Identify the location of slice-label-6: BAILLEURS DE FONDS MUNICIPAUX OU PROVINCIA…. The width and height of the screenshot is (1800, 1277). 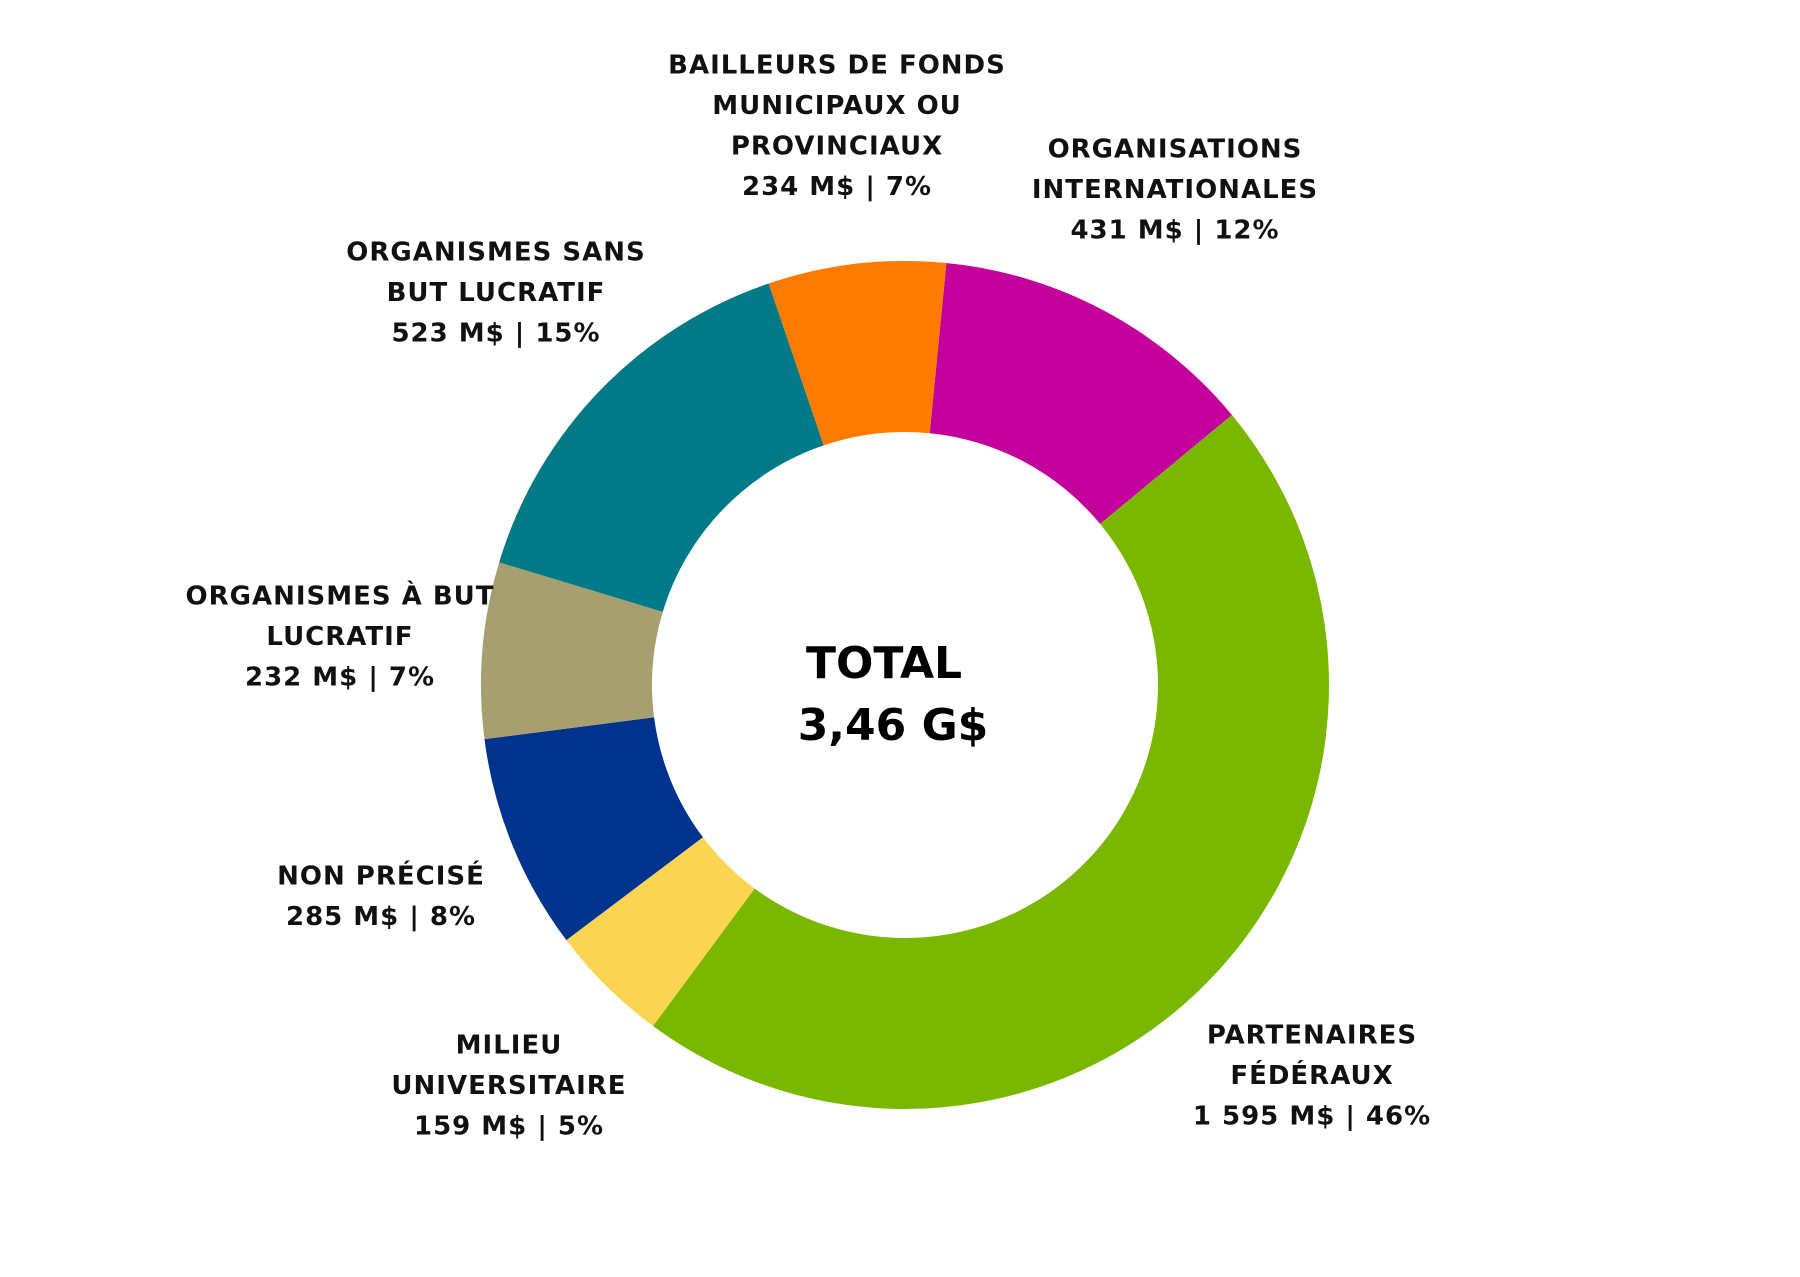
(837, 127).